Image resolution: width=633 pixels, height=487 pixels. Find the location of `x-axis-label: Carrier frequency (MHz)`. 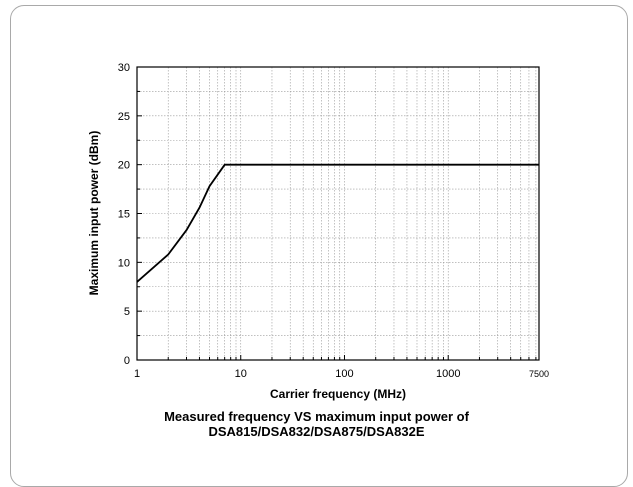

x-axis-label: Carrier frequency (MHz) is located at coordinates (338, 394).